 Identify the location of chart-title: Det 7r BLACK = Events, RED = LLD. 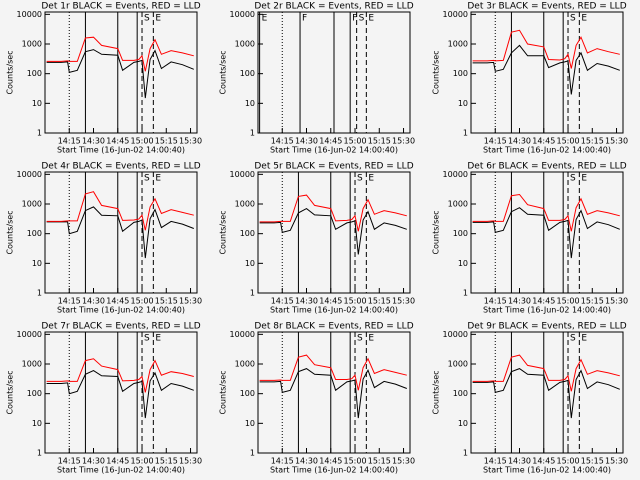
(120, 327).